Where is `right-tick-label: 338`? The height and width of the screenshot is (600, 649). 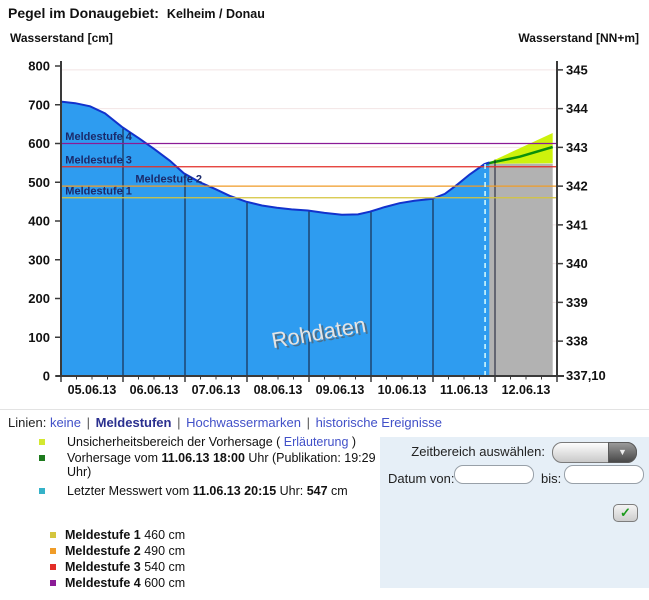 right-tick-label: 338 is located at coordinates (577, 341).